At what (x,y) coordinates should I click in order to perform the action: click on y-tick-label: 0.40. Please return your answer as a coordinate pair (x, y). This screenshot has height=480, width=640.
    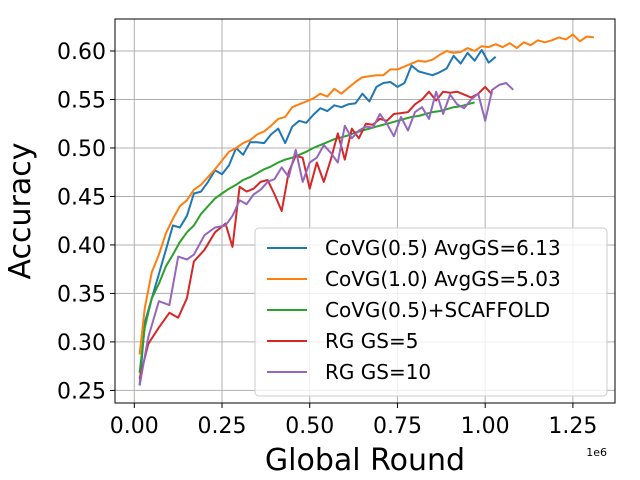
    Looking at the image, I should click on (81, 246).